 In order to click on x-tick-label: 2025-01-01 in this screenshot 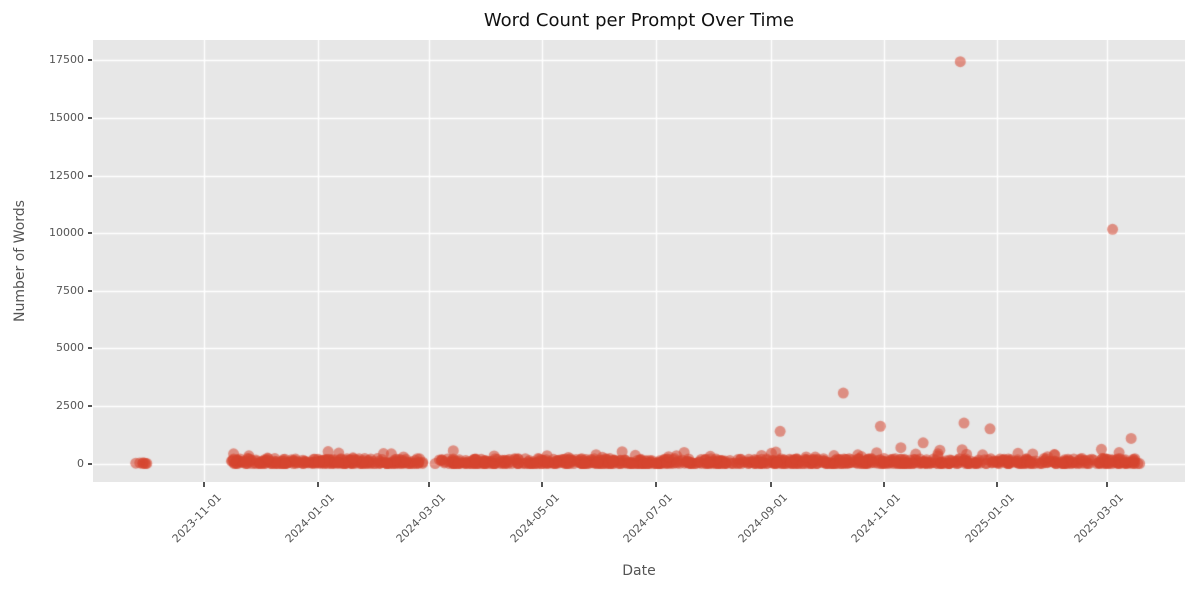, I will do `click(989, 518)`.